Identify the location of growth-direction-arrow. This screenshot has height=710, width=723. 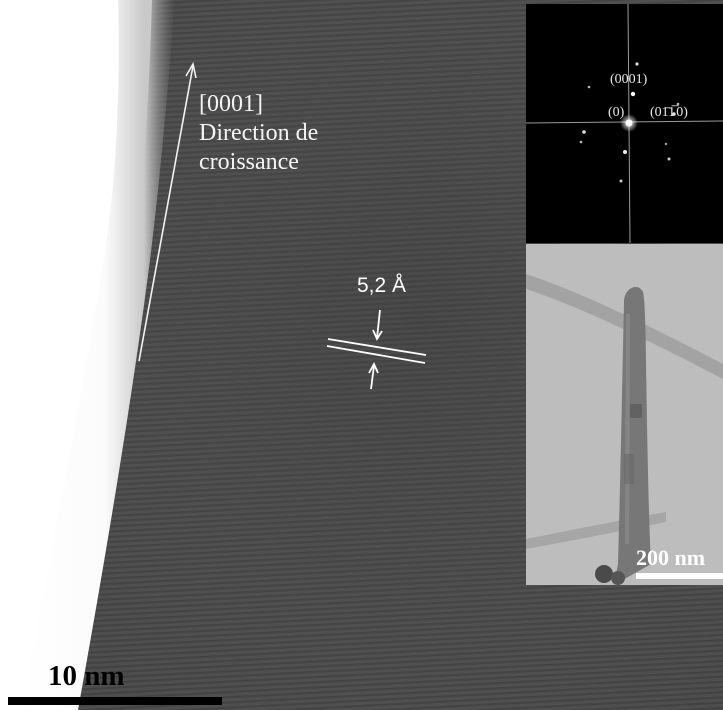
(167, 211).